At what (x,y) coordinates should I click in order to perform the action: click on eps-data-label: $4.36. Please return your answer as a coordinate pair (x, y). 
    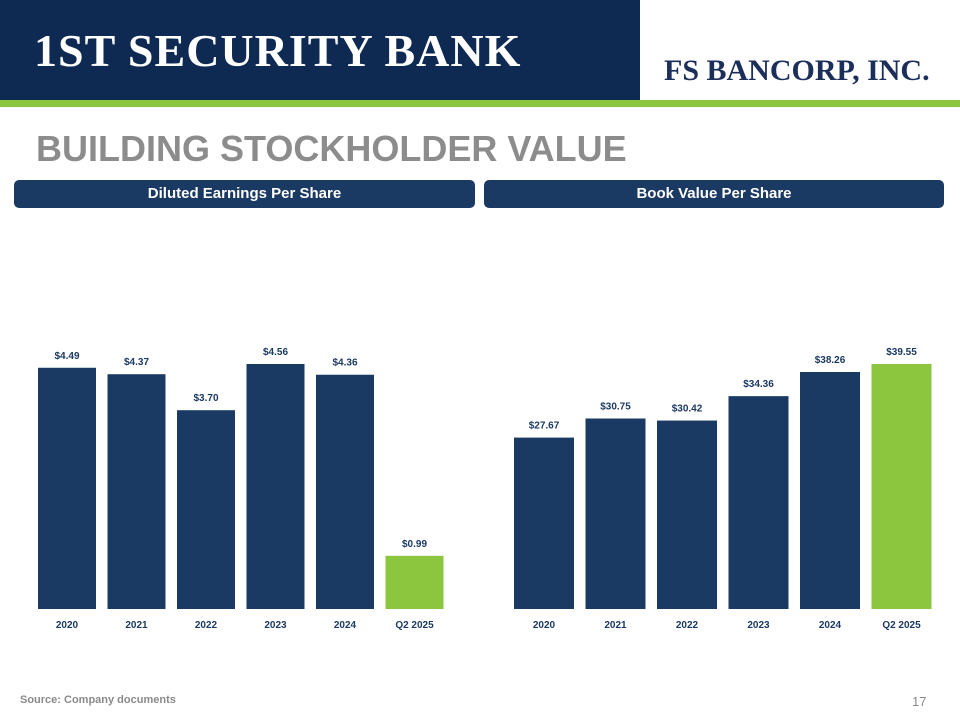
    Looking at the image, I should click on (344, 363).